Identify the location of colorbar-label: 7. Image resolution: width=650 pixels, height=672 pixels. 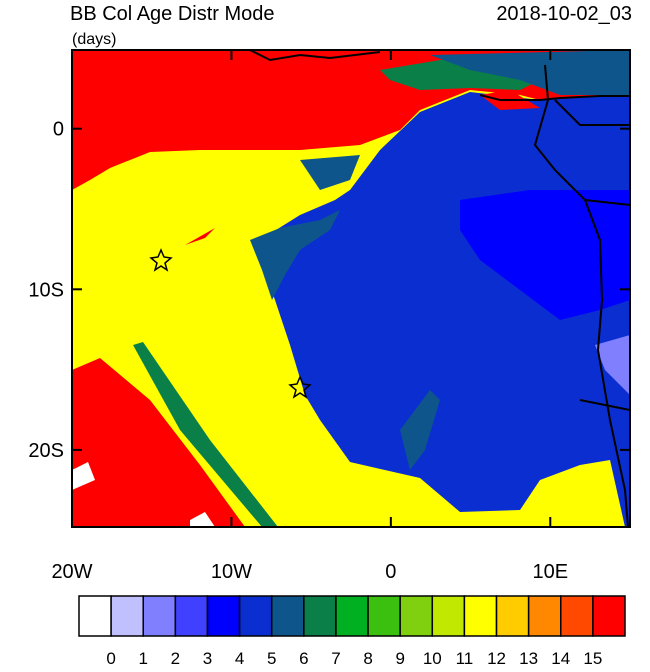
(335, 658).